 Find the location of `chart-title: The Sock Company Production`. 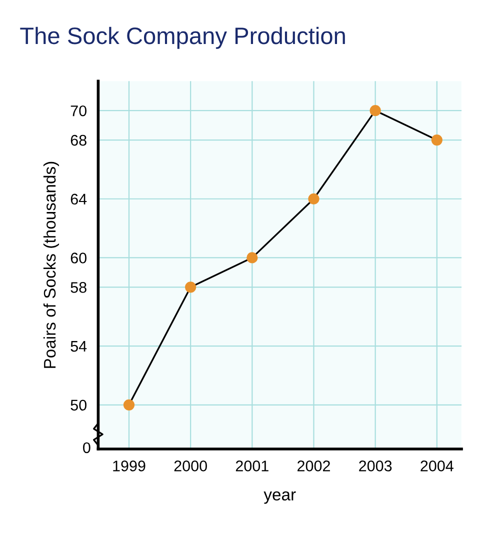

chart-title: The Sock Company Production is located at coordinates (182, 37).